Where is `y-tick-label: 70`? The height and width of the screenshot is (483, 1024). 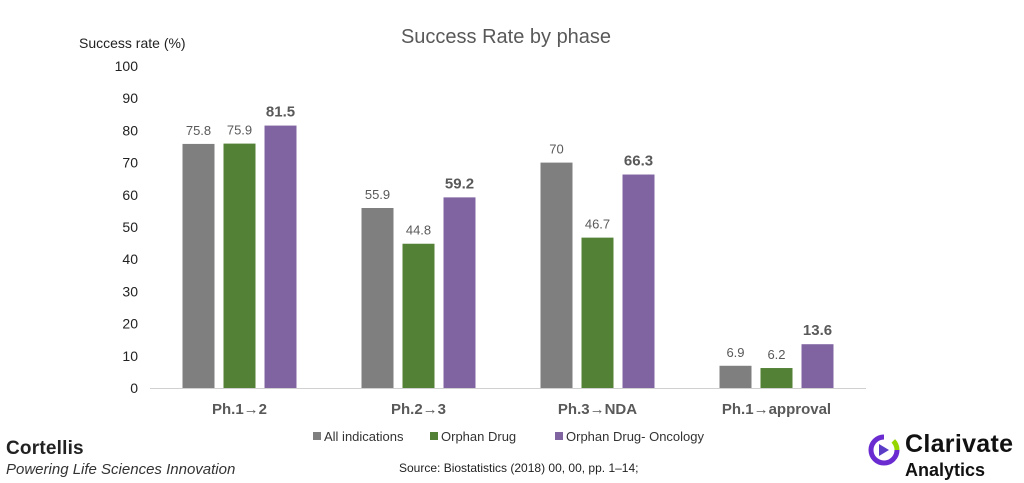
y-tick-label: 70 is located at coordinates (130, 163).